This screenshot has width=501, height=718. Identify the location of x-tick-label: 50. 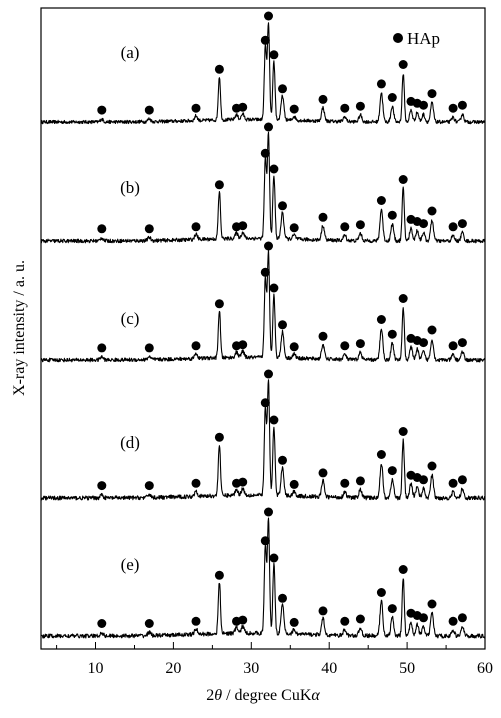
(407, 668).